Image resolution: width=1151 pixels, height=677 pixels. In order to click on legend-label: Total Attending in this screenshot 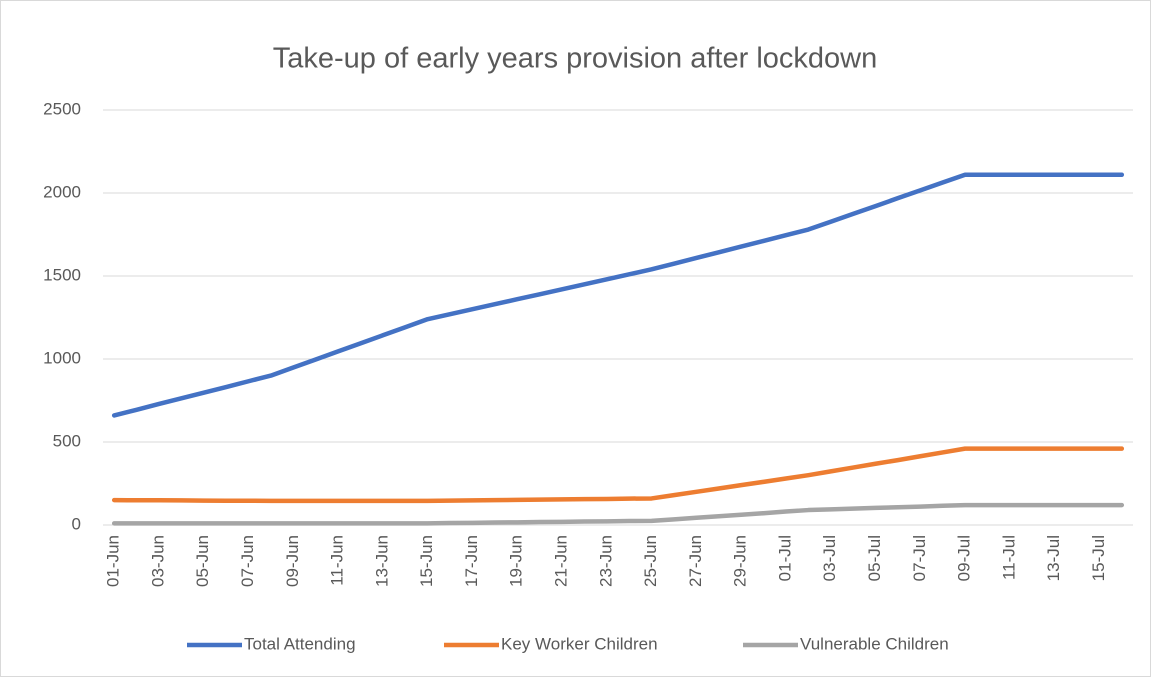, I will do `click(300, 643)`.